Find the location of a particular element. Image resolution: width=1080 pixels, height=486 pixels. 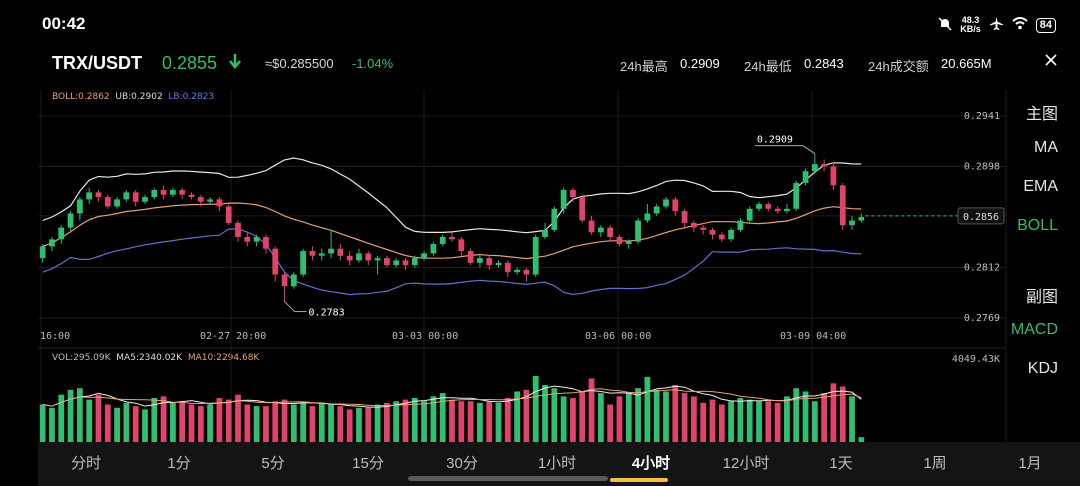

current-price-label: 0.2856 is located at coordinates (981, 217).